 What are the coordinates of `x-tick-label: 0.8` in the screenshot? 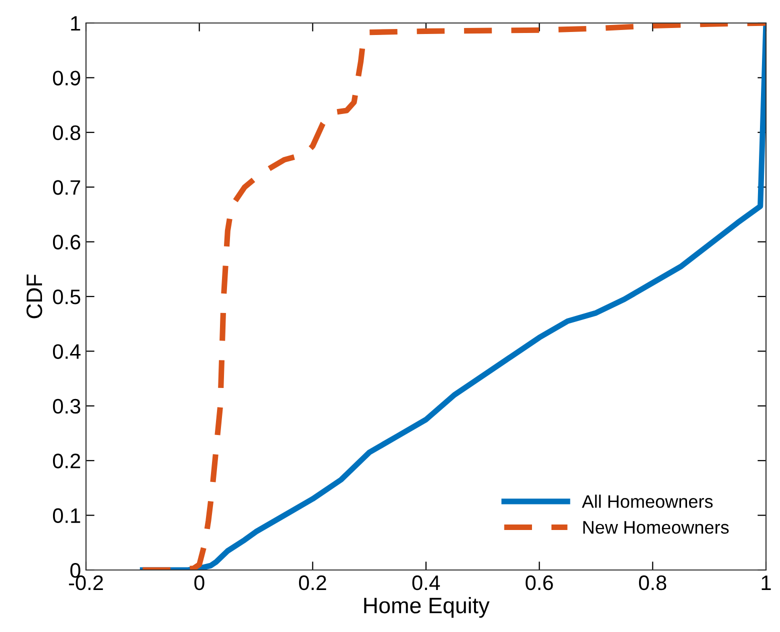 It's located at (652, 582).